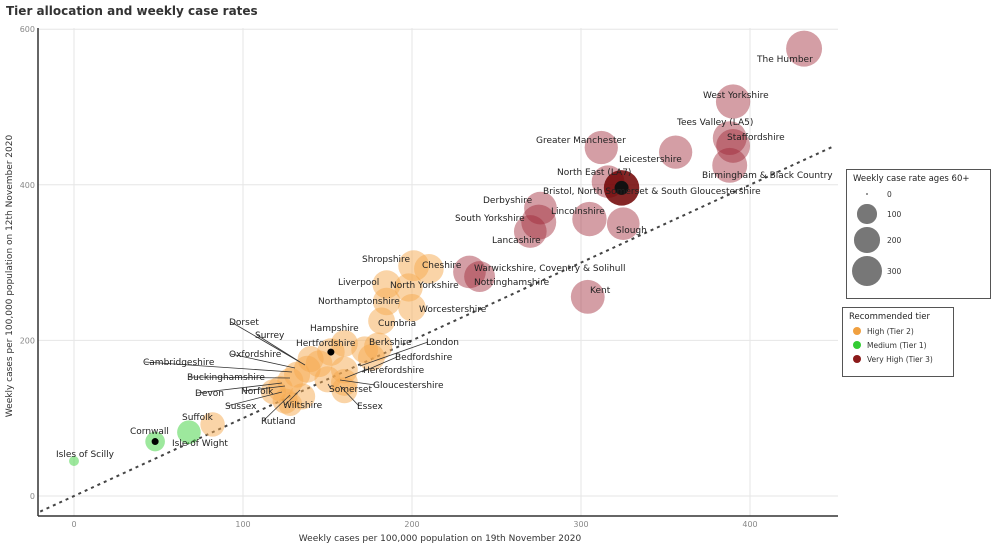 The height and width of the screenshot is (557, 1000). I want to click on size-legend-entry: 0, so click(918, 194).